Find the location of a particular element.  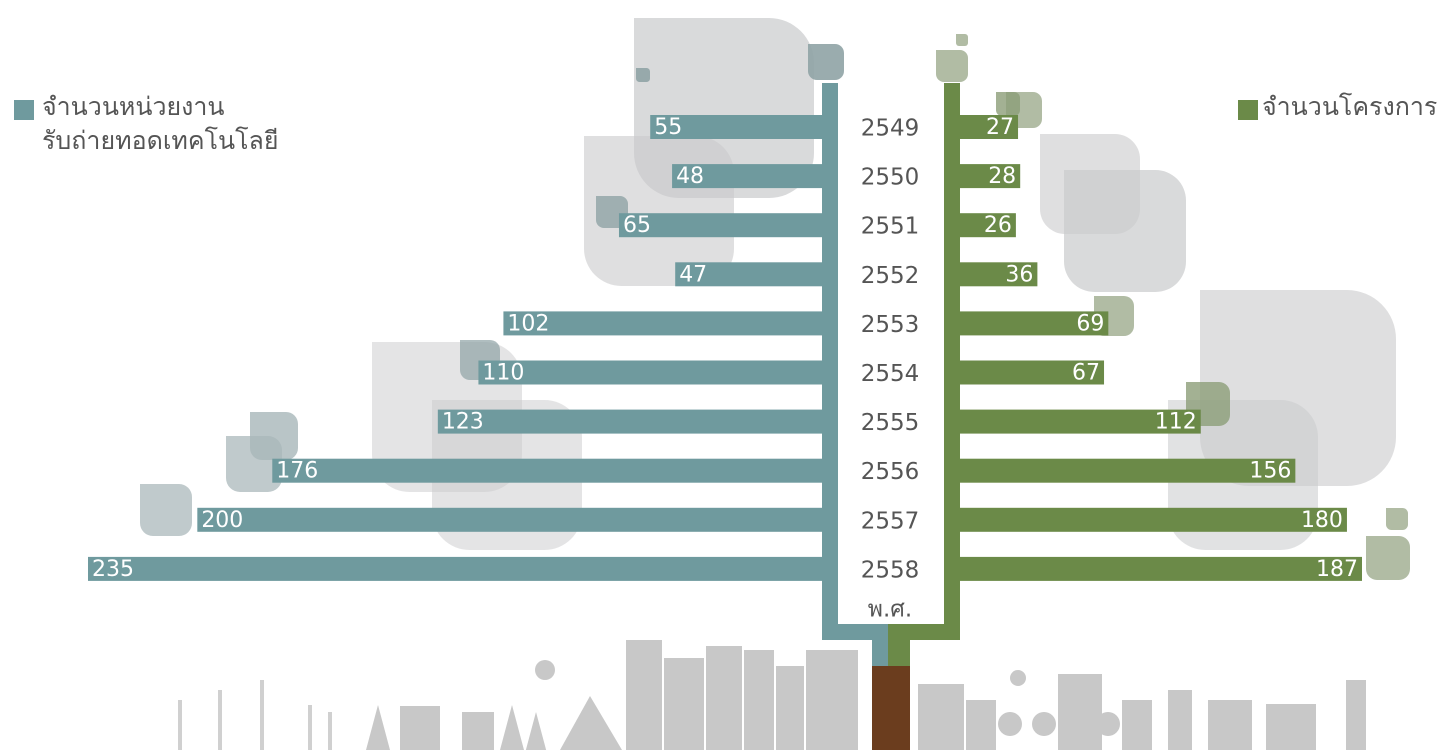

value-label: 180 is located at coordinates (1322, 520).